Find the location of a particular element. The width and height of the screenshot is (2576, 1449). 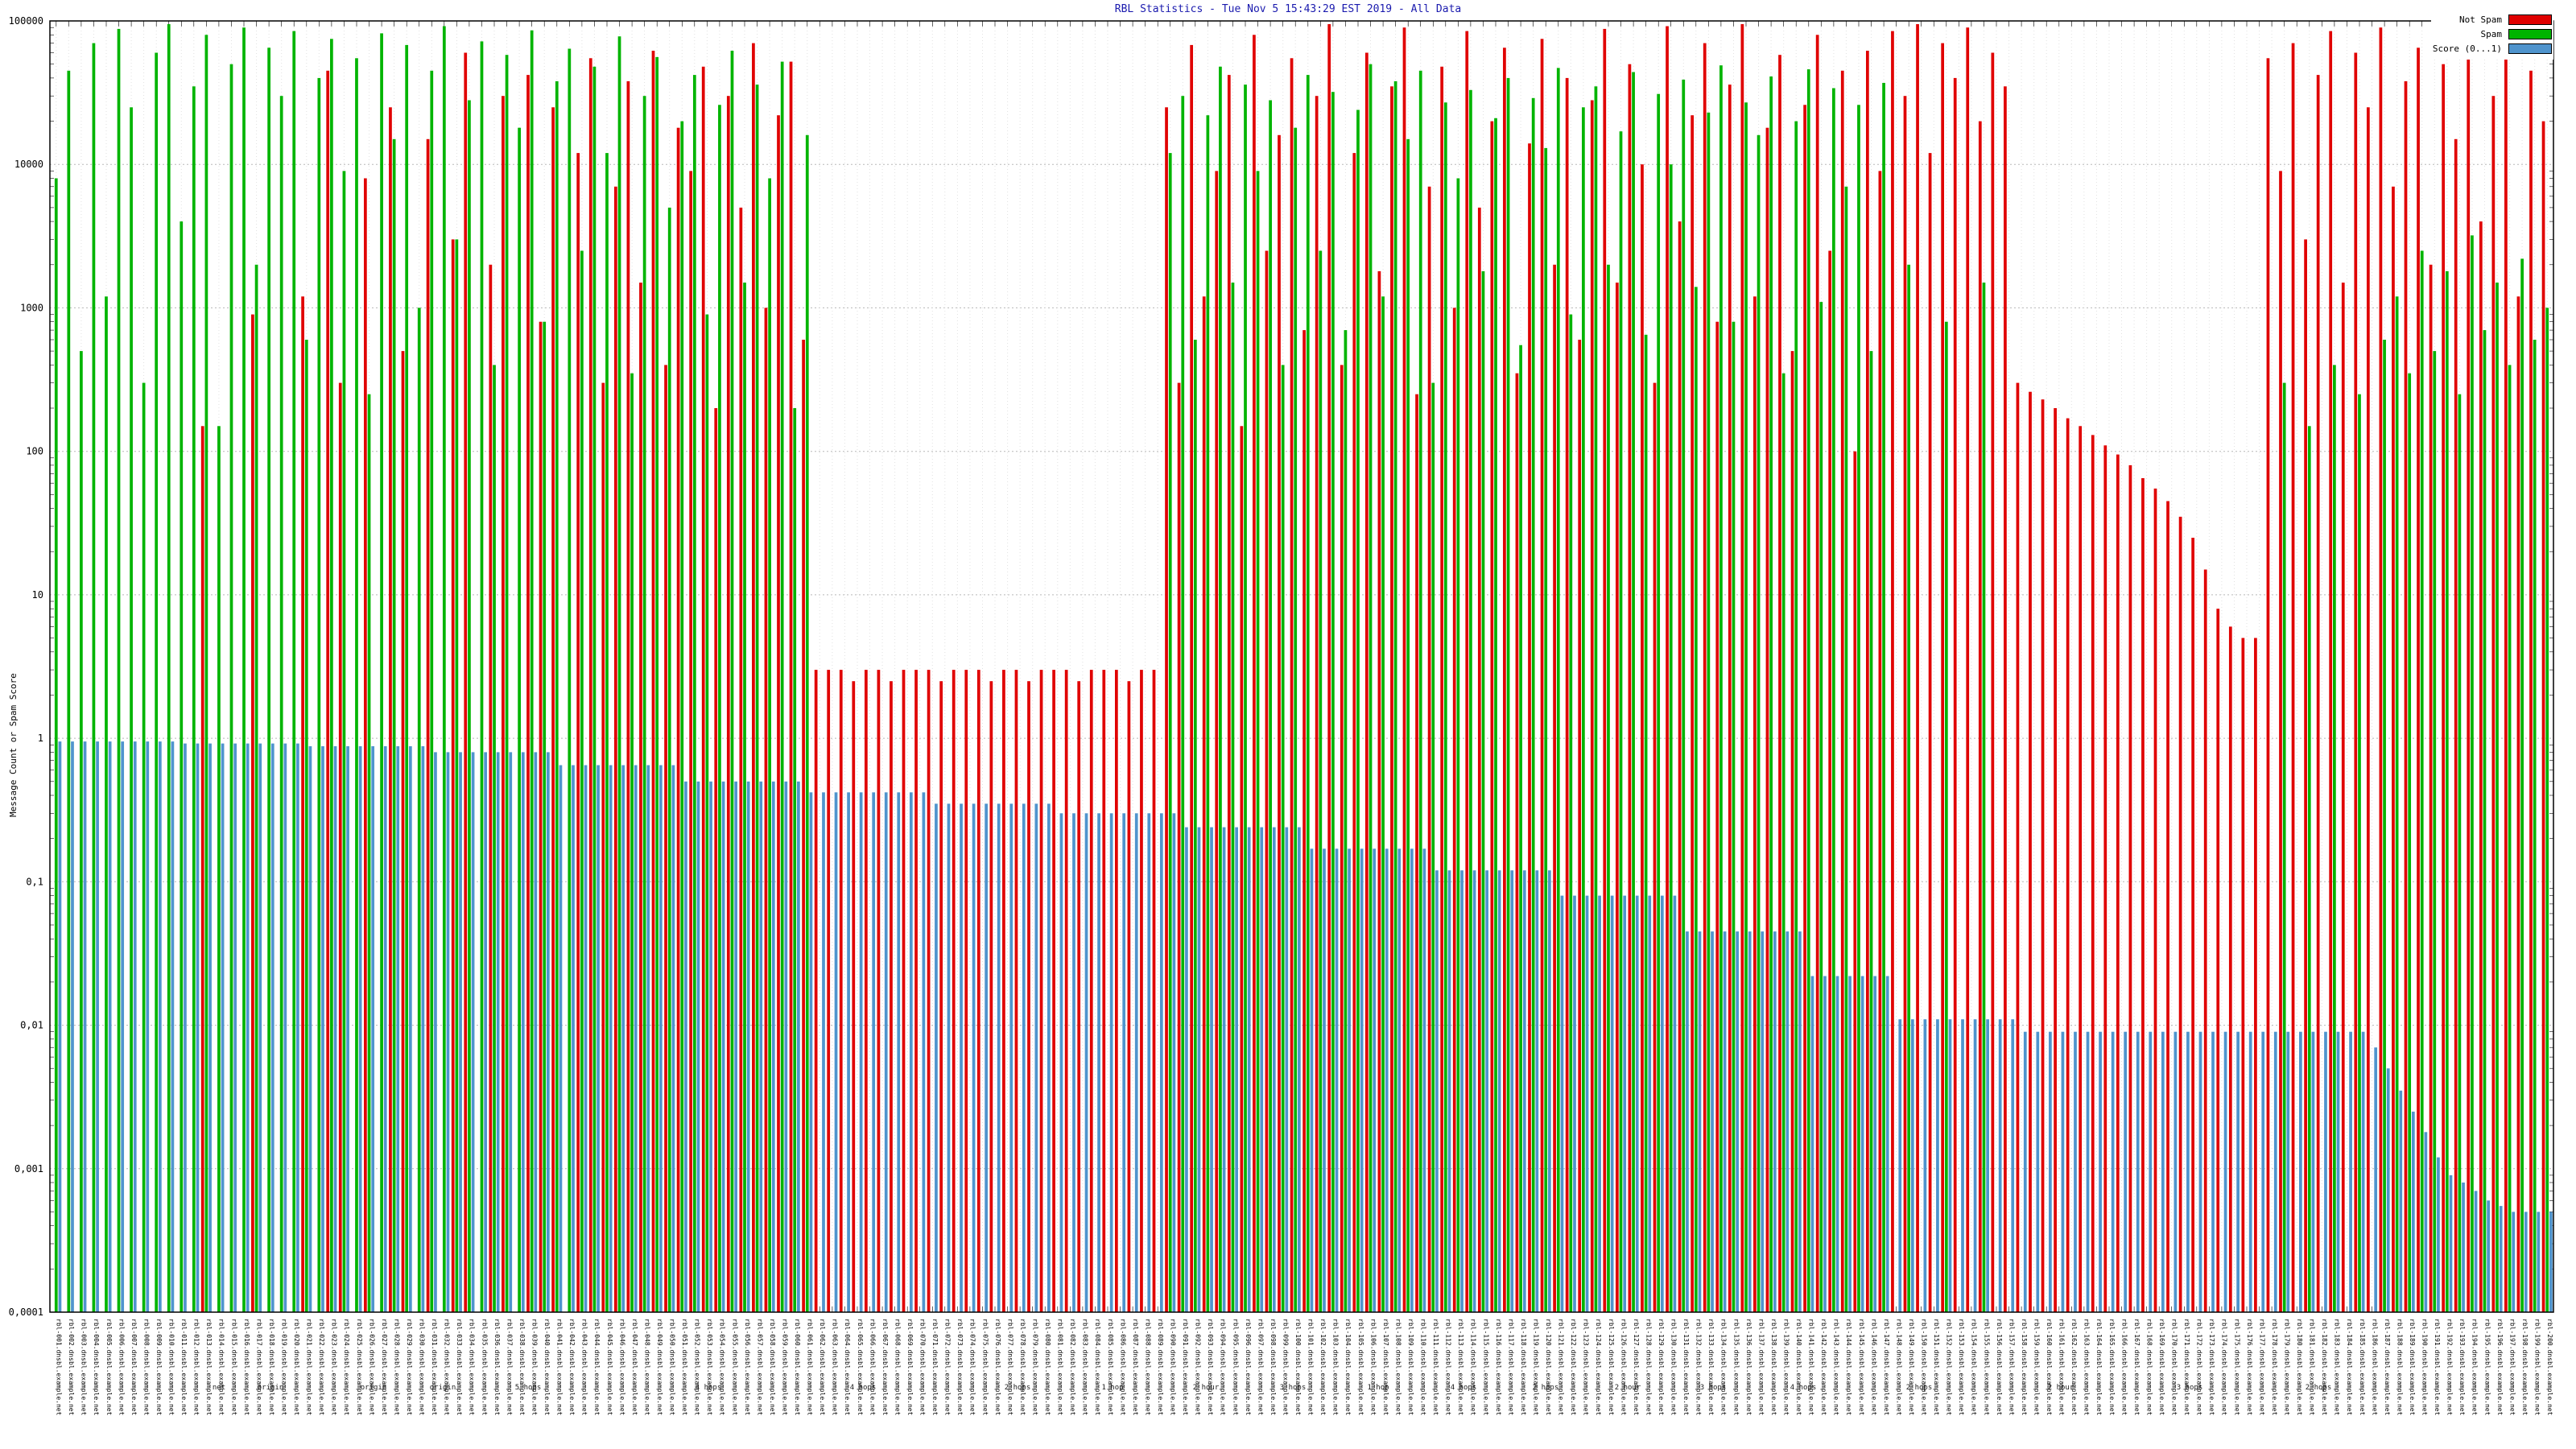

x-tick-label: rbl-051.dnsbl.example.net is located at coordinates (684, 1367).